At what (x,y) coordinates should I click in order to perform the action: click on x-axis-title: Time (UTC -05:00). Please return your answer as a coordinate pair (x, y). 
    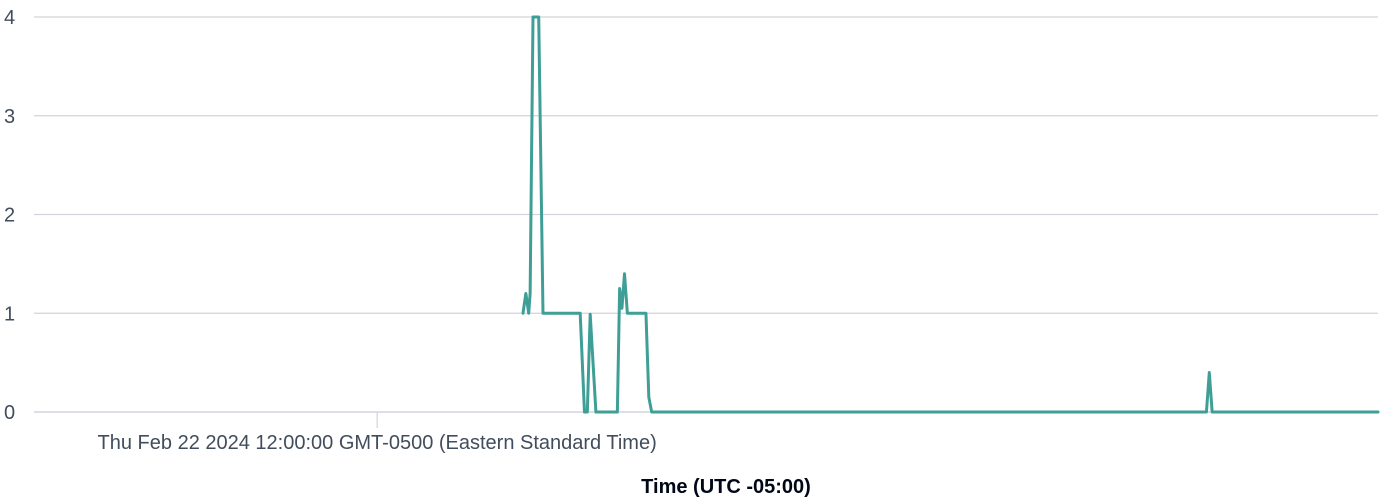
    Looking at the image, I should click on (726, 487).